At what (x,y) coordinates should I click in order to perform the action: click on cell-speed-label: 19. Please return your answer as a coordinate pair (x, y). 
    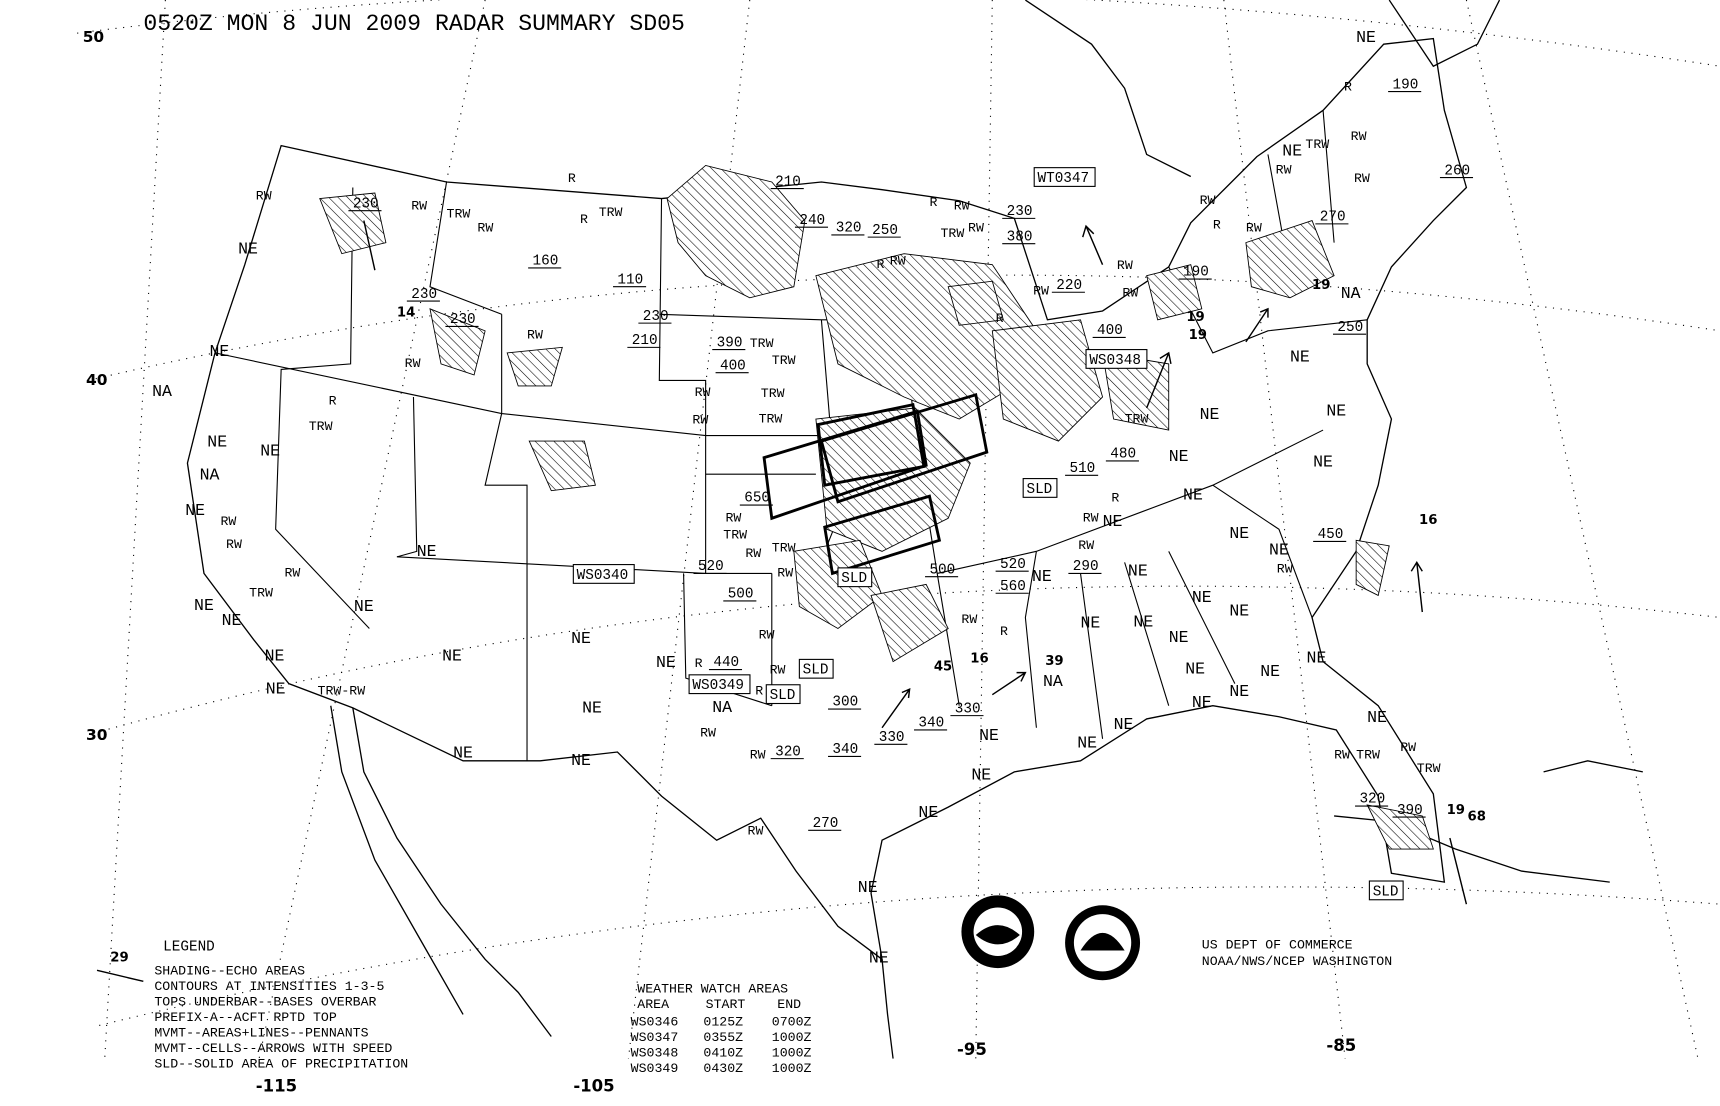
    Looking at the image, I should click on (1321, 285).